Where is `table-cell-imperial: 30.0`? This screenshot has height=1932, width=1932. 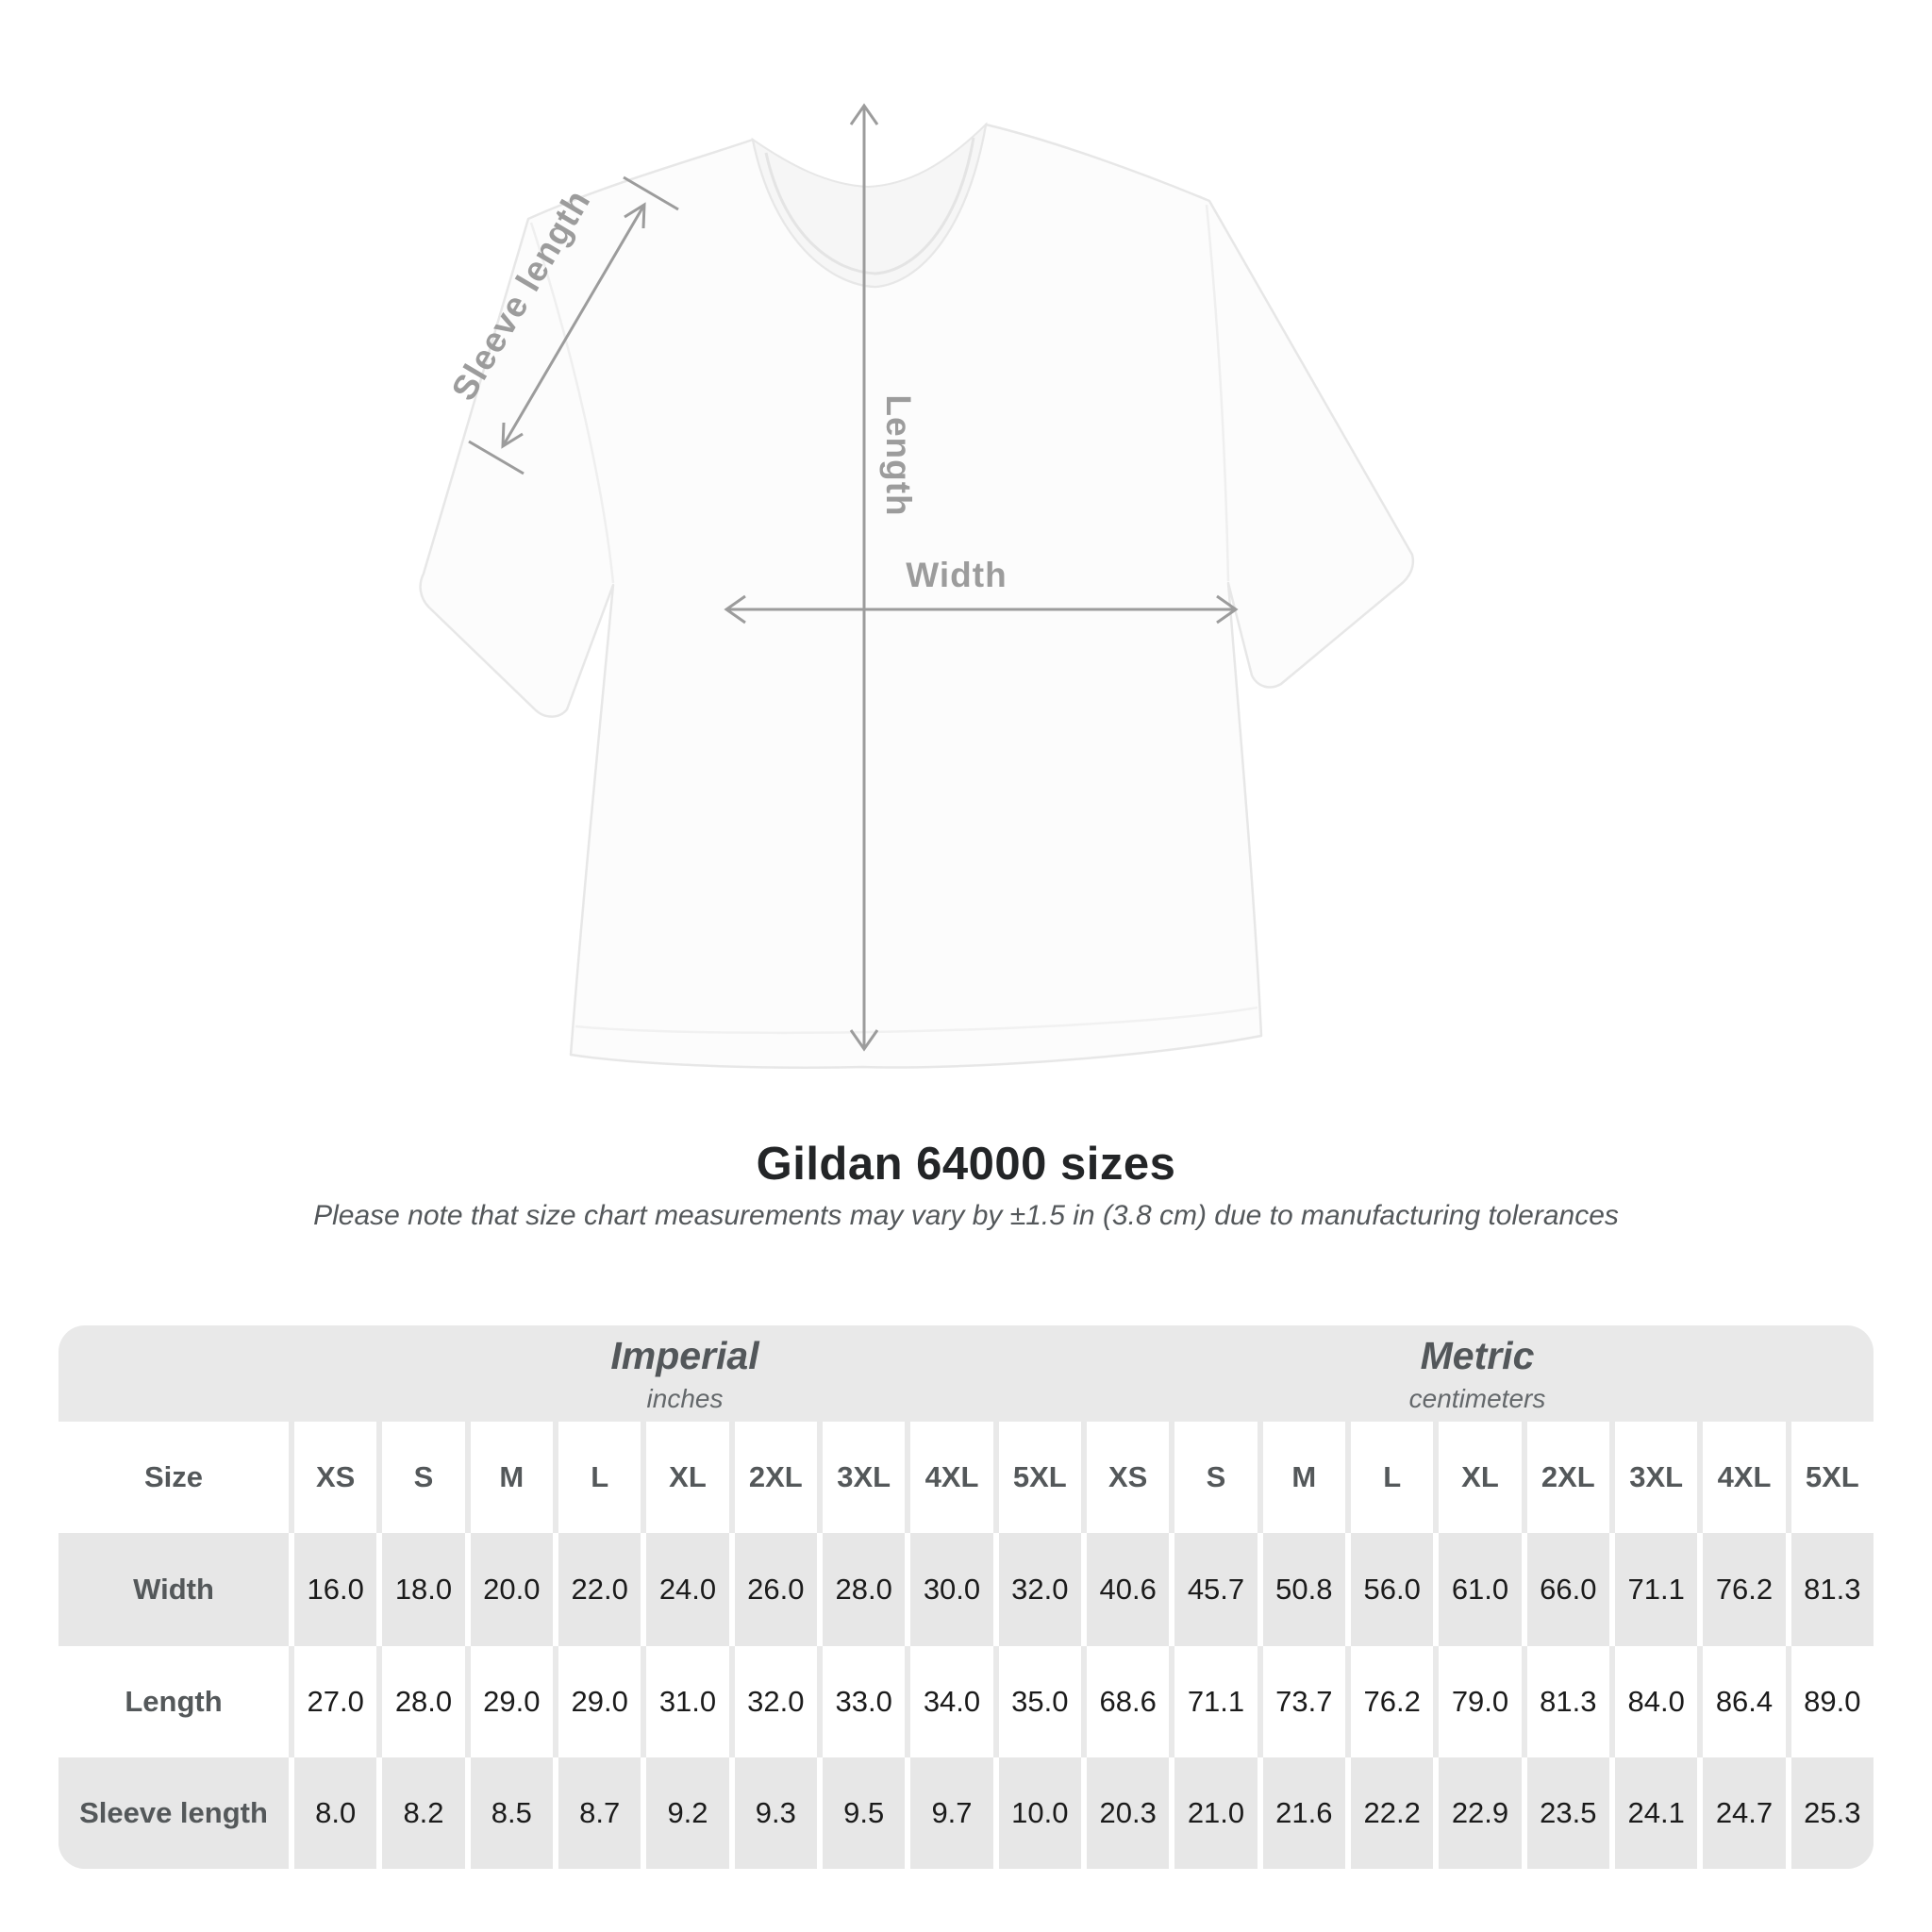
table-cell-imperial: 30.0 is located at coordinates (949, 1589).